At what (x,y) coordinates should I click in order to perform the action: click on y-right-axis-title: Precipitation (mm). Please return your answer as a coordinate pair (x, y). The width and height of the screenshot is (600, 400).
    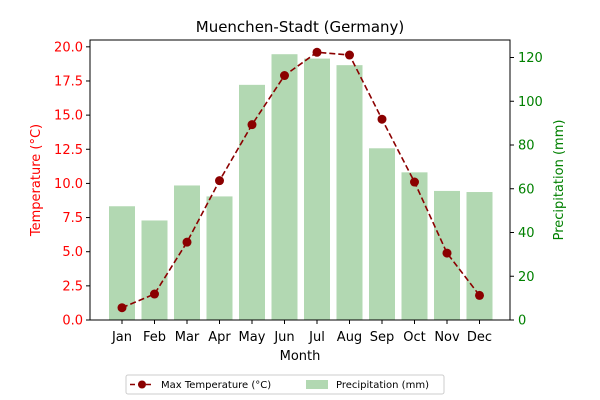
    Looking at the image, I should click on (559, 180).